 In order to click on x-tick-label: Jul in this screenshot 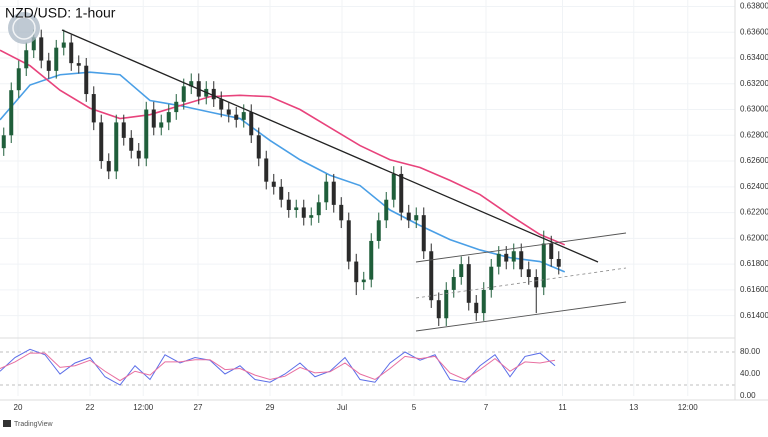, I will do `click(342, 407)`.